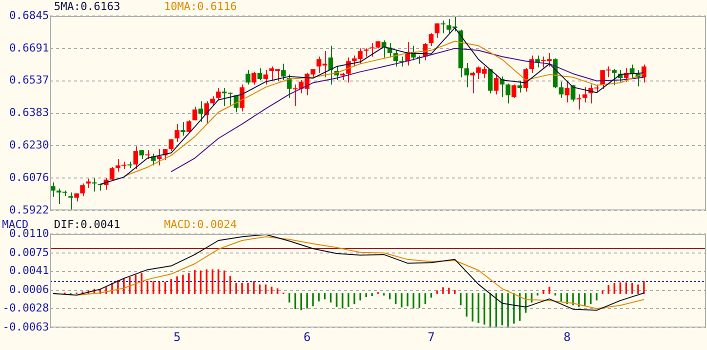  What do you see at coordinates (29, 15) in the screenshot?
I see `y-tick-label: 0.6845` at bounding box center [29, 15].